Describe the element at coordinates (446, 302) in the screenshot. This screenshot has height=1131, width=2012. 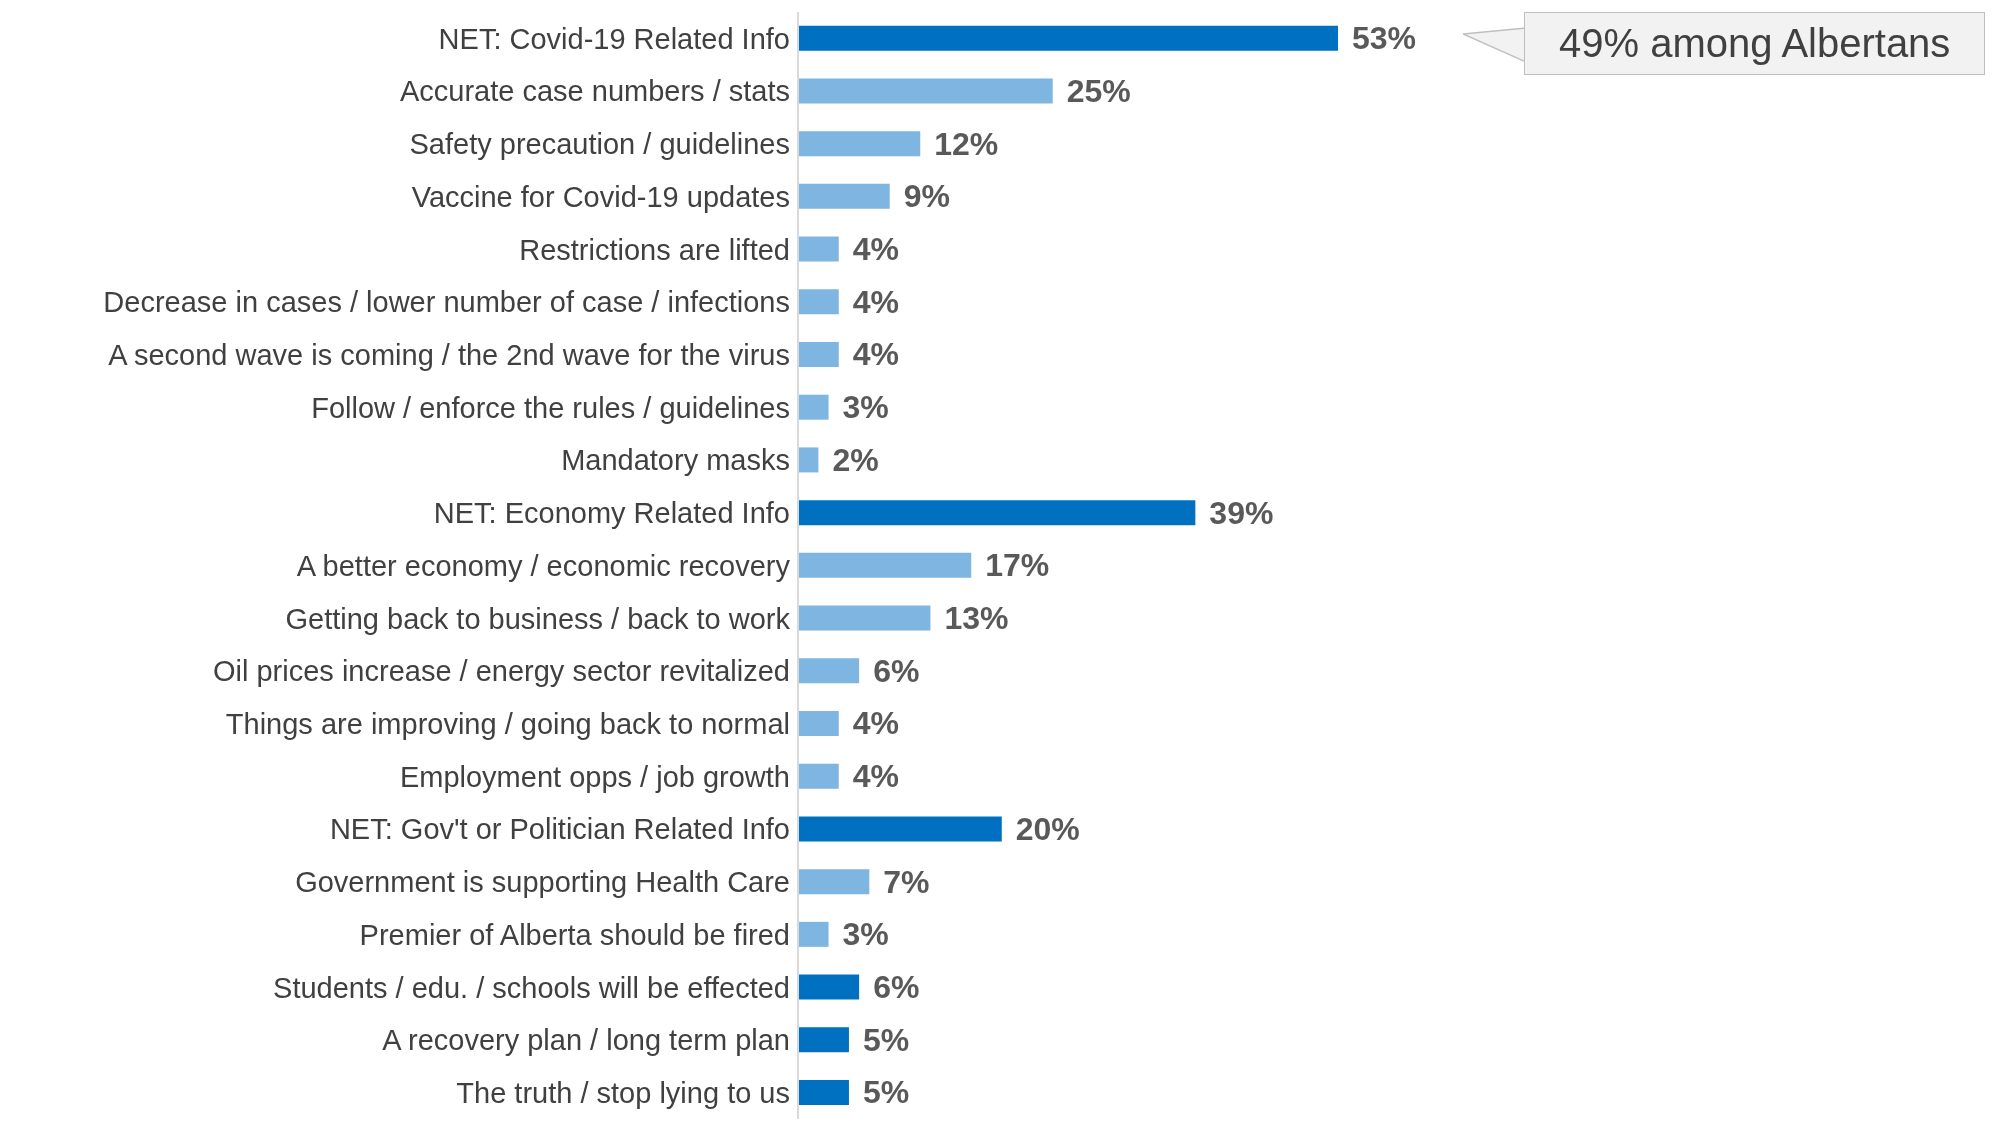
I see `y-tick-label: Decrease in cases / lower number of case / infections` at that location.